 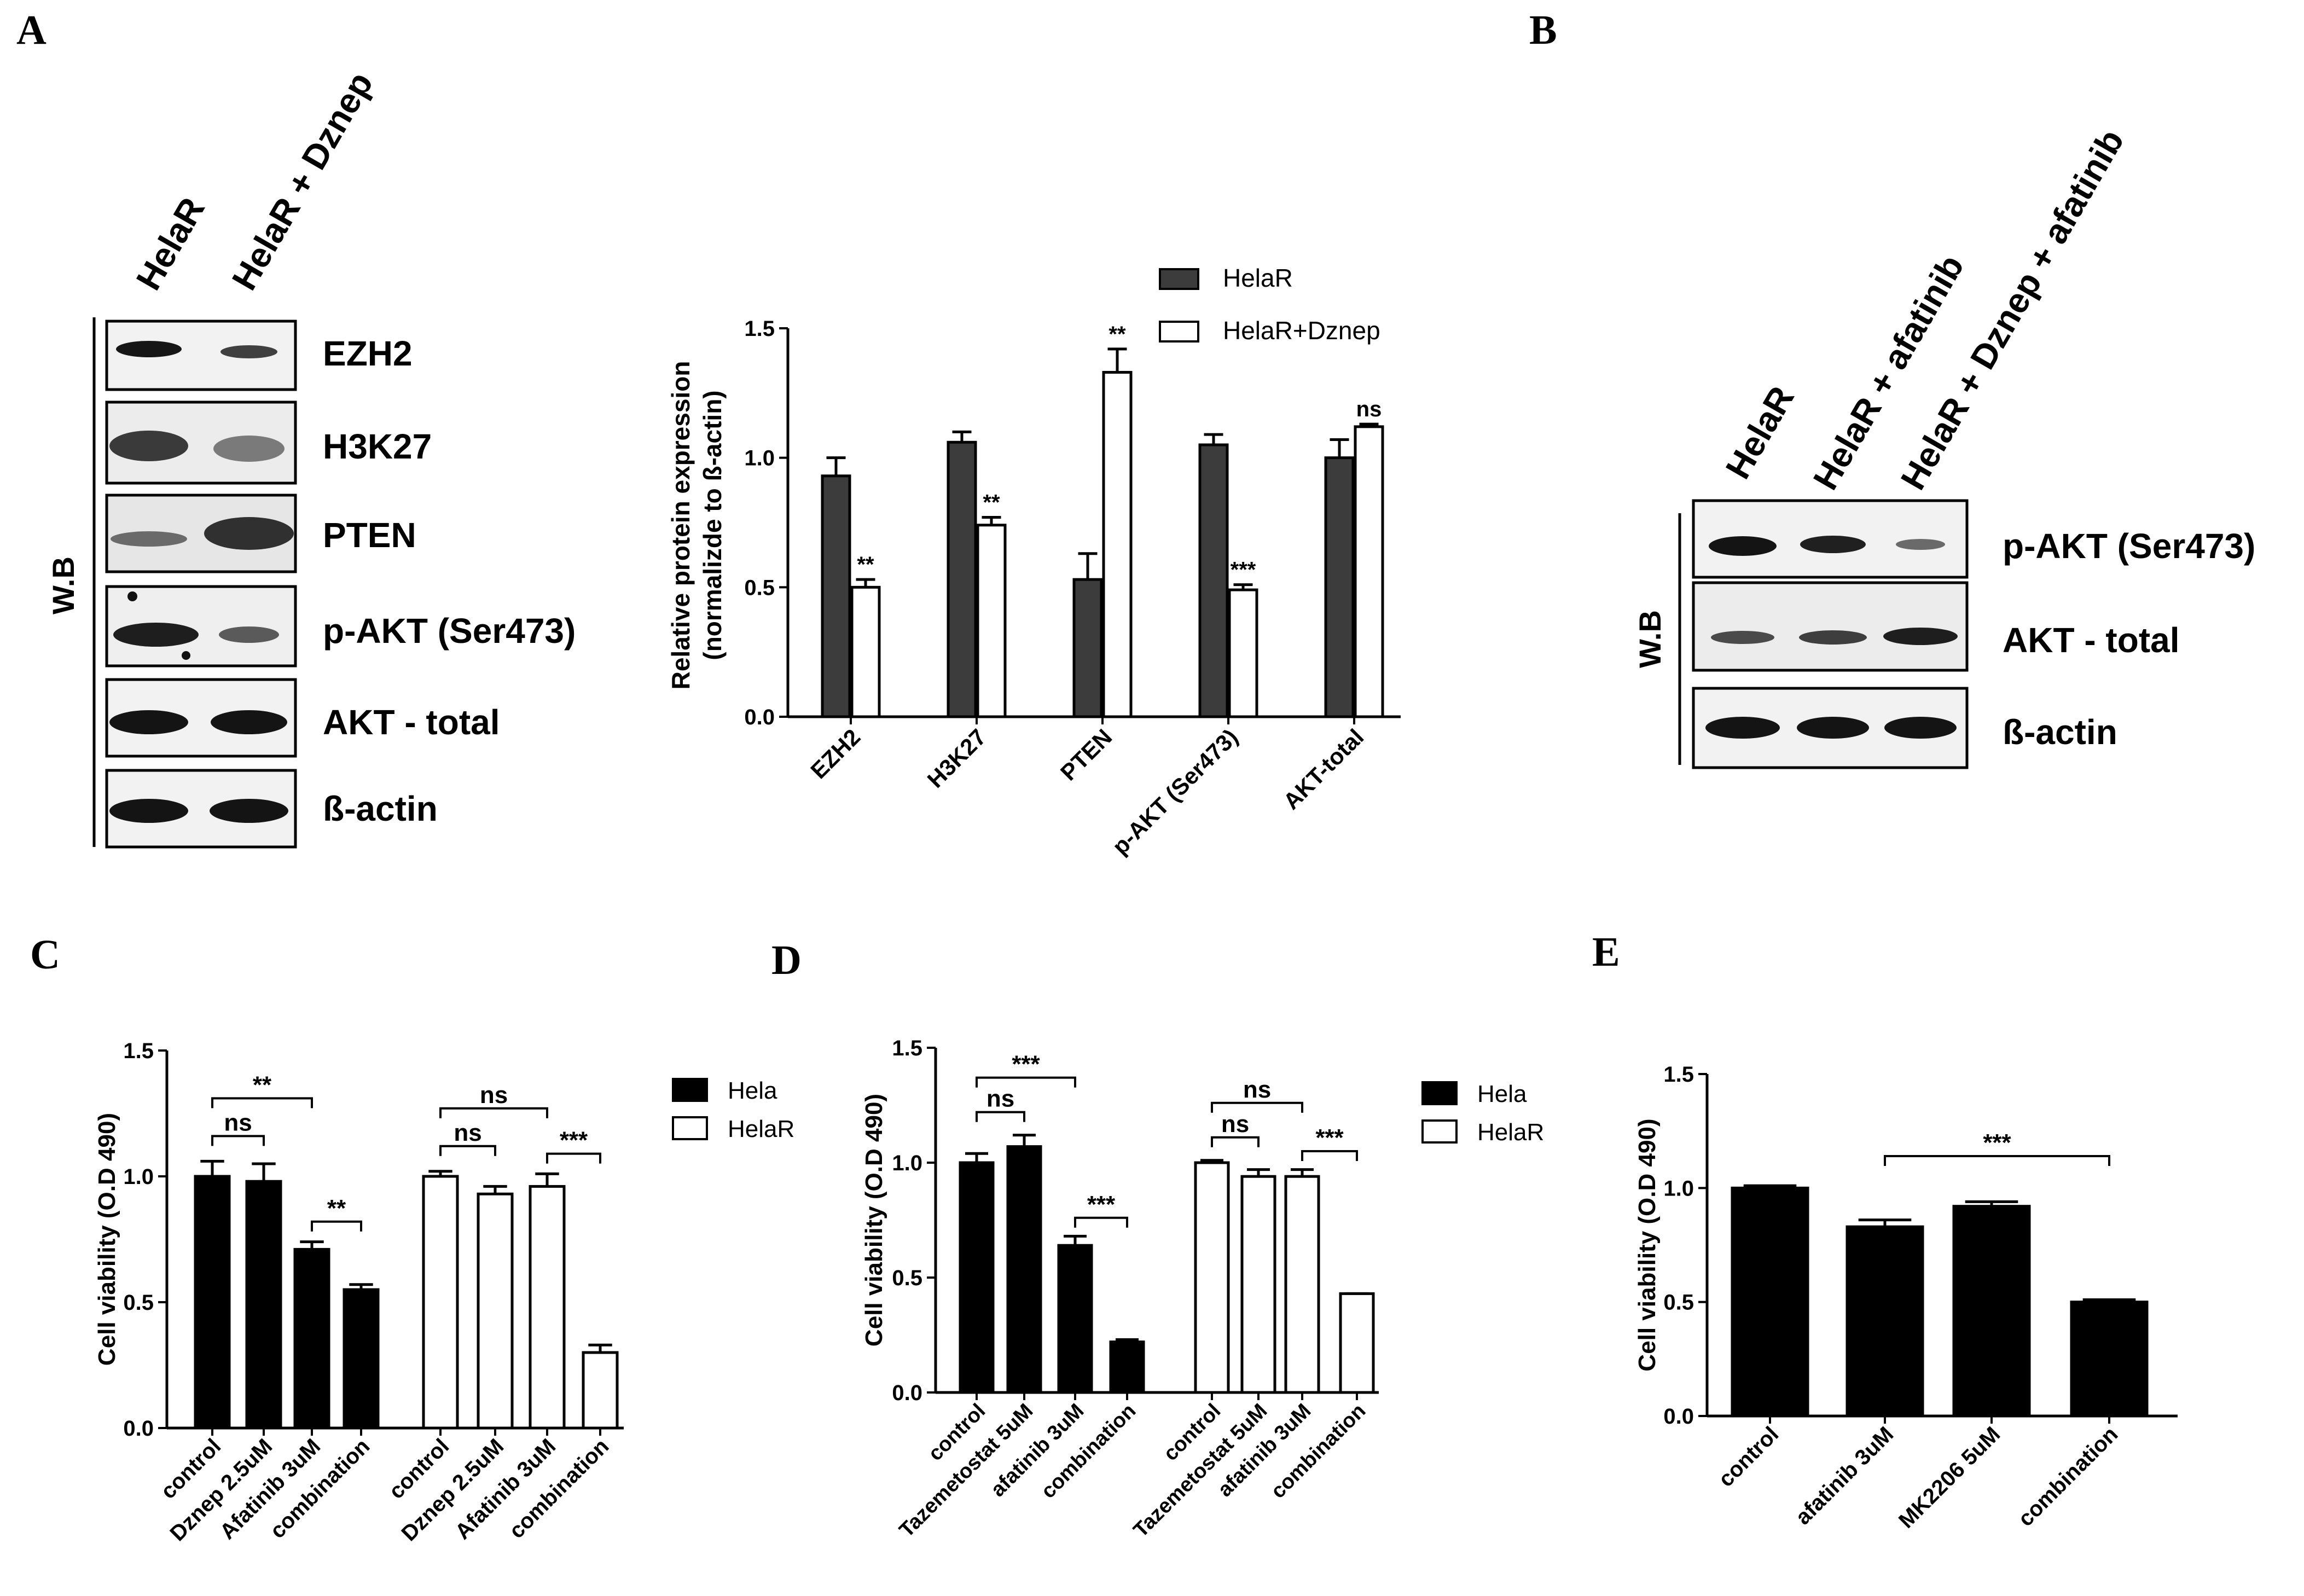 I want to click on x-tick-label: AKT-total, so click(x=1323, y=769).